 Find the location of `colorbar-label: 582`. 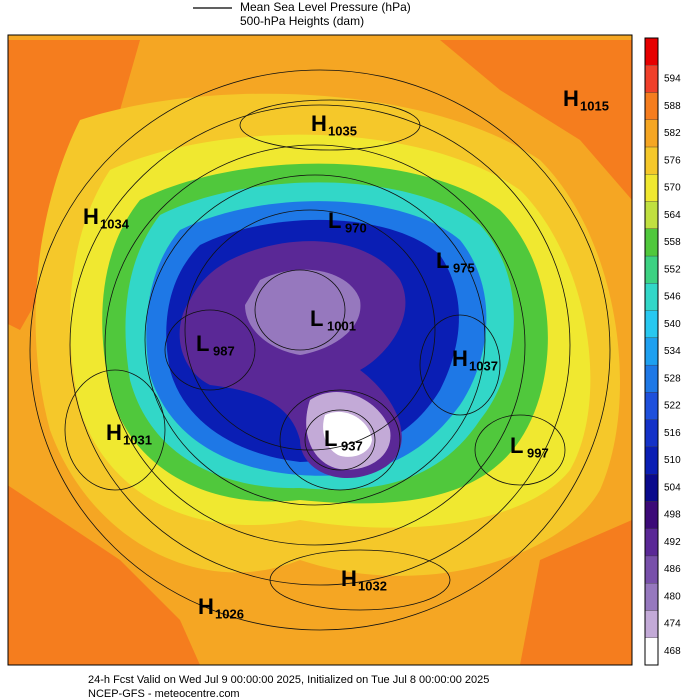

colorbar-label: 582 is located at coordinates (672, 133).